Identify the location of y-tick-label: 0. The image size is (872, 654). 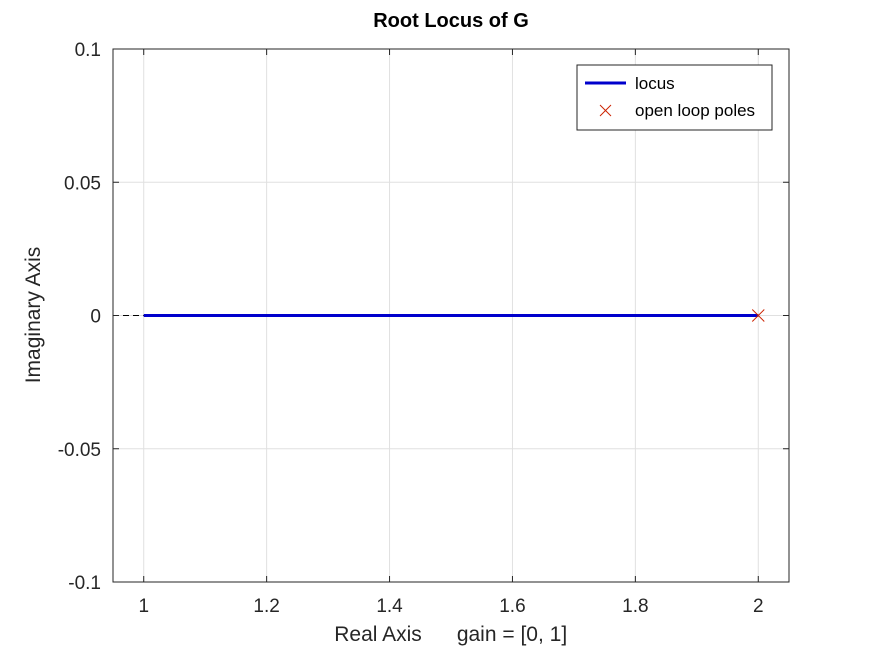
(95, 317).